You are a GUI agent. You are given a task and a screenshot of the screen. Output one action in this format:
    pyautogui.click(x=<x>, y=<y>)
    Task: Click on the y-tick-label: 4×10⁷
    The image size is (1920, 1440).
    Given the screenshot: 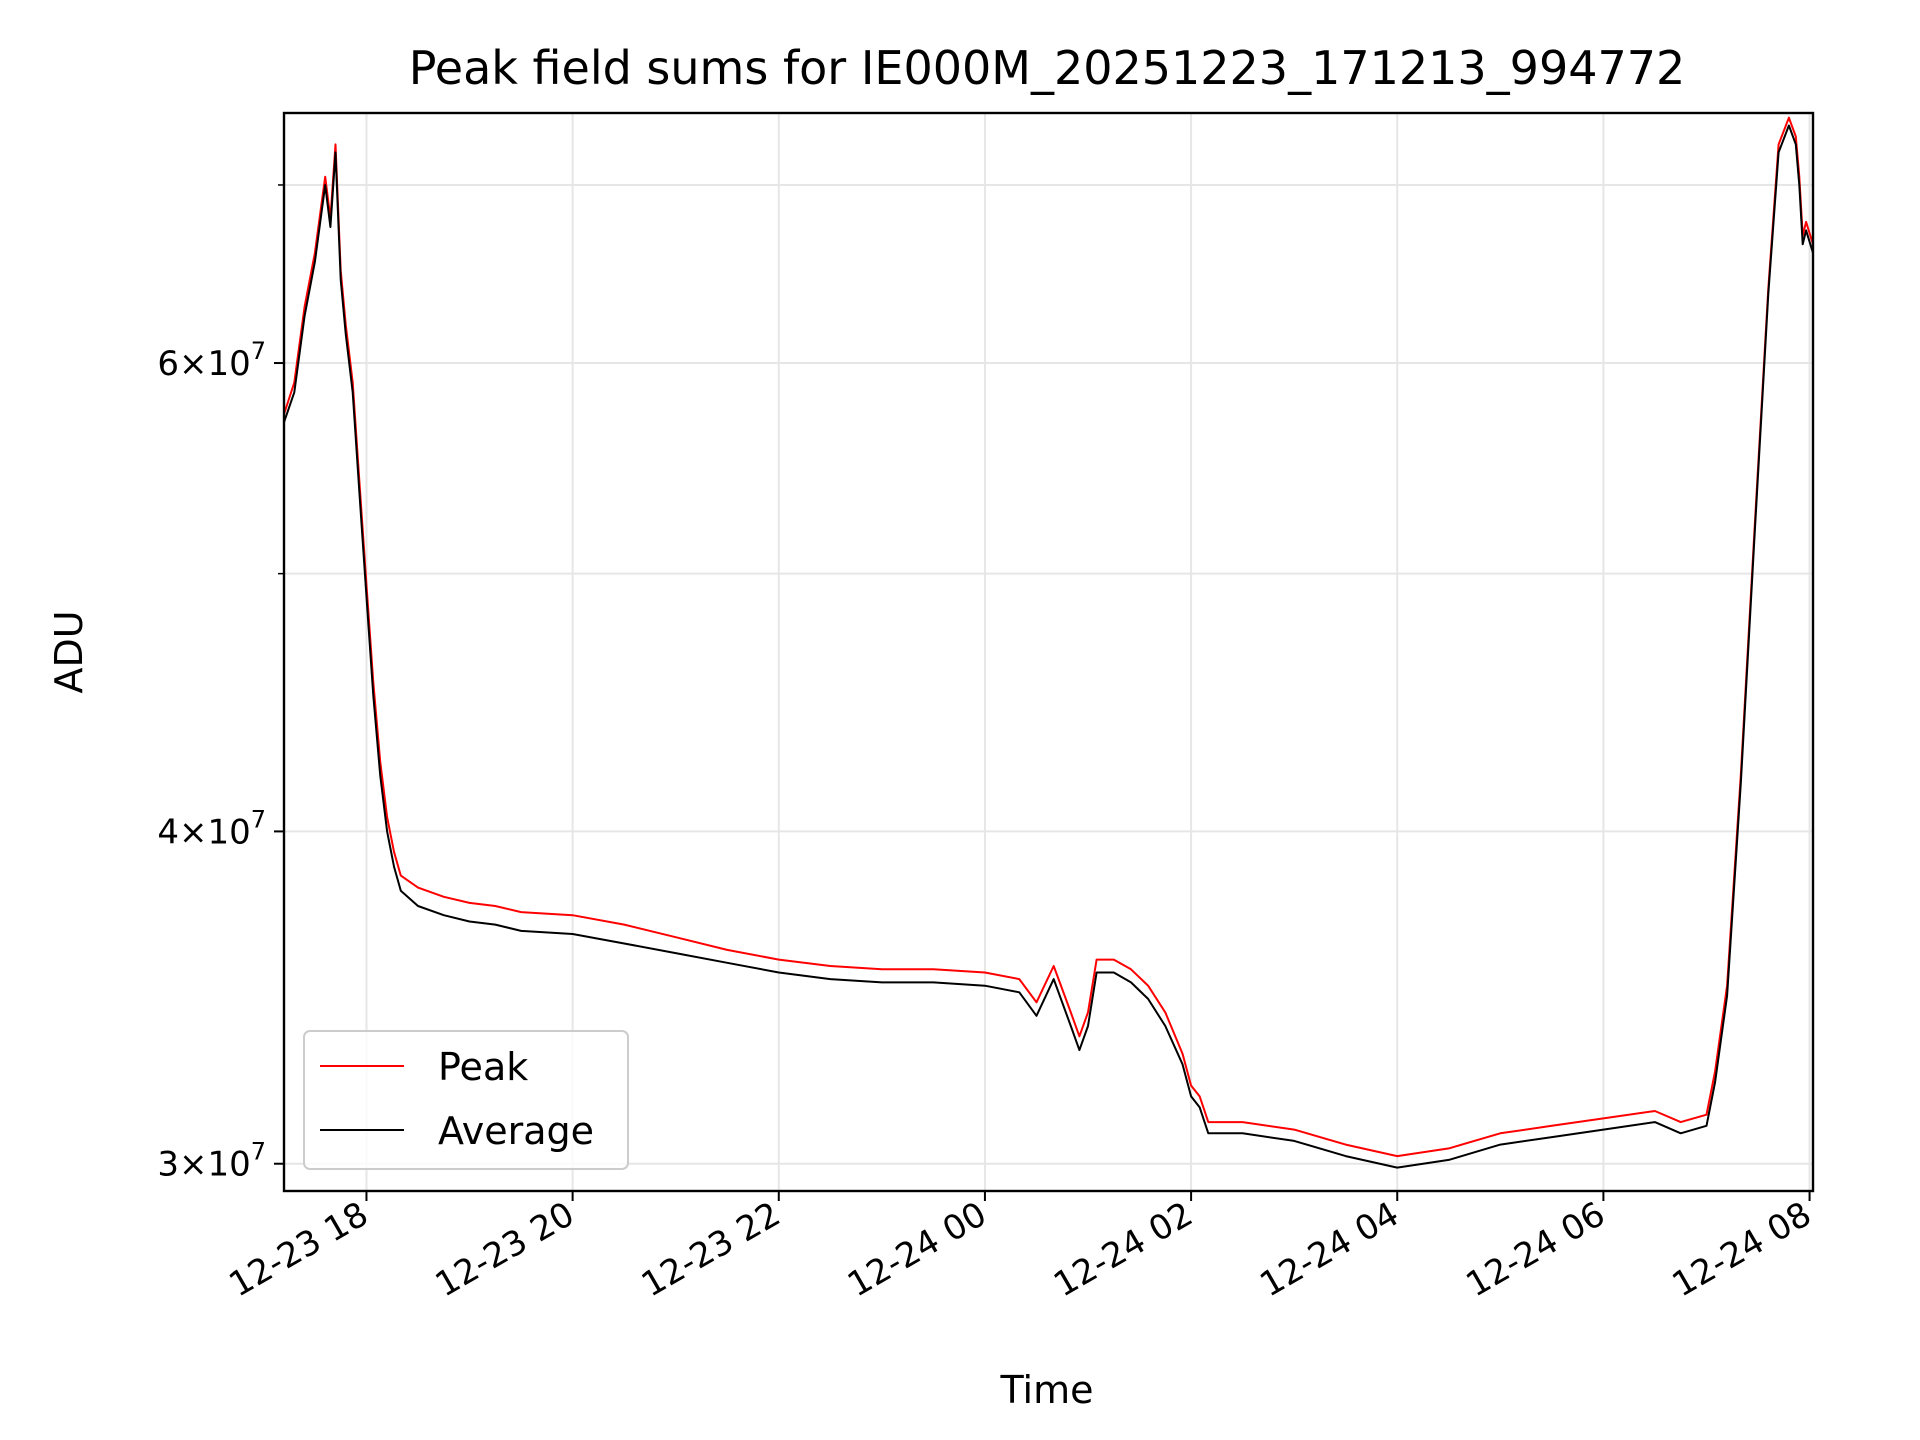 What is the action you would take?
    pyautogui.click(x=211, y=828)
    